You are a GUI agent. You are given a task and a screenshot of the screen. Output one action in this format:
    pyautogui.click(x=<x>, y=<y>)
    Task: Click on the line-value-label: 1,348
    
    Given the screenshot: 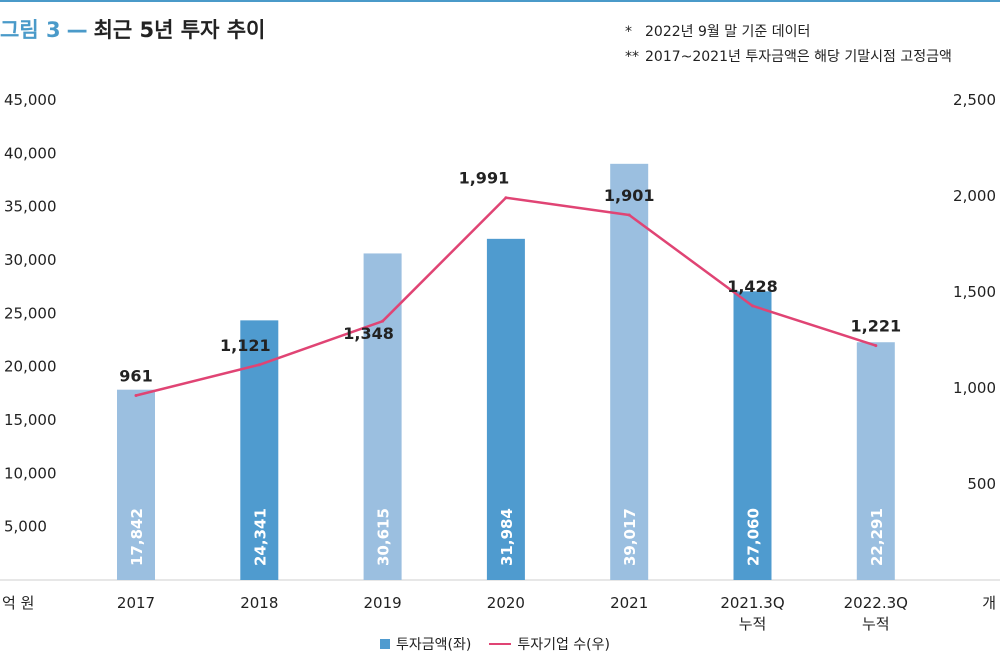 What is the action you would take?
    pyautogui.click(x=368, y=333)
    